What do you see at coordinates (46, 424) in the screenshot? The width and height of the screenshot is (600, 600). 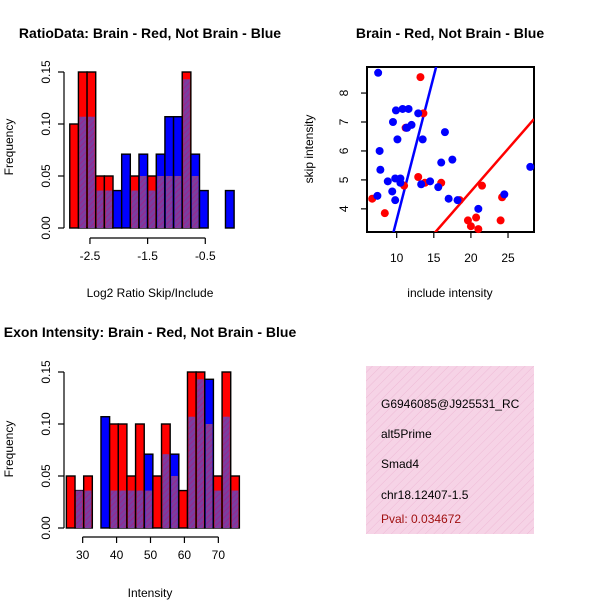 I see `y-tick-label: 0.10` at bounding box center [46, 424].